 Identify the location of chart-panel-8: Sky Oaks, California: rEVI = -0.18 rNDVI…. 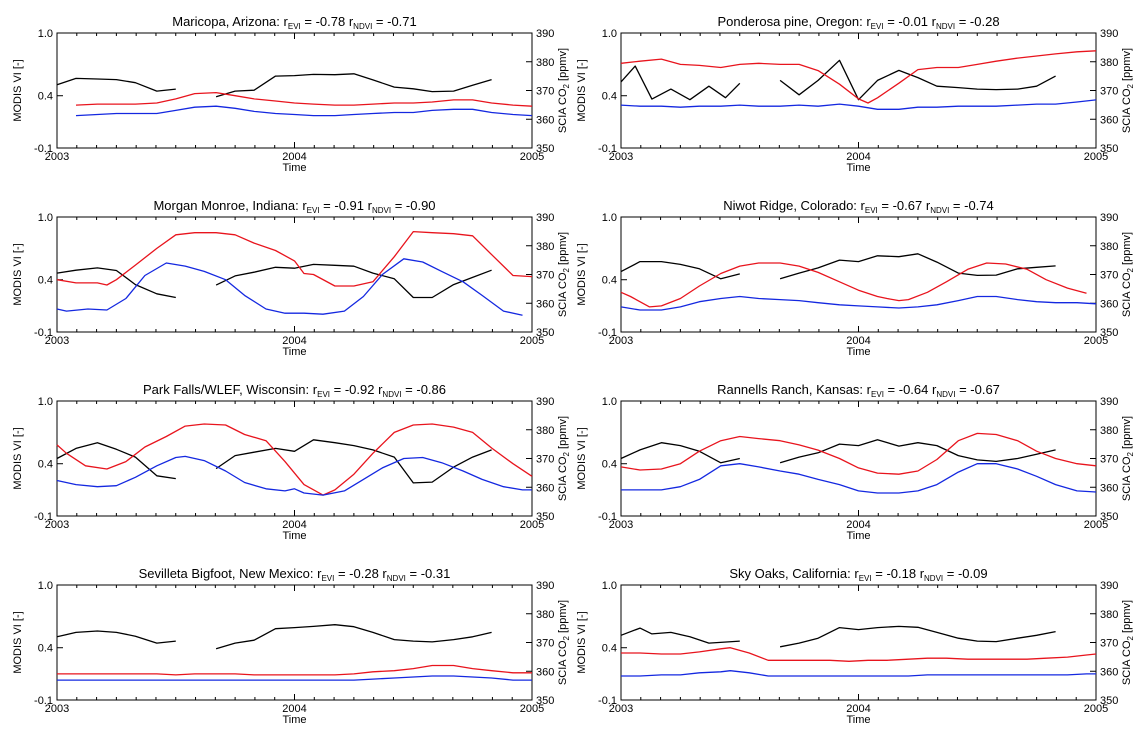
(855, 646).